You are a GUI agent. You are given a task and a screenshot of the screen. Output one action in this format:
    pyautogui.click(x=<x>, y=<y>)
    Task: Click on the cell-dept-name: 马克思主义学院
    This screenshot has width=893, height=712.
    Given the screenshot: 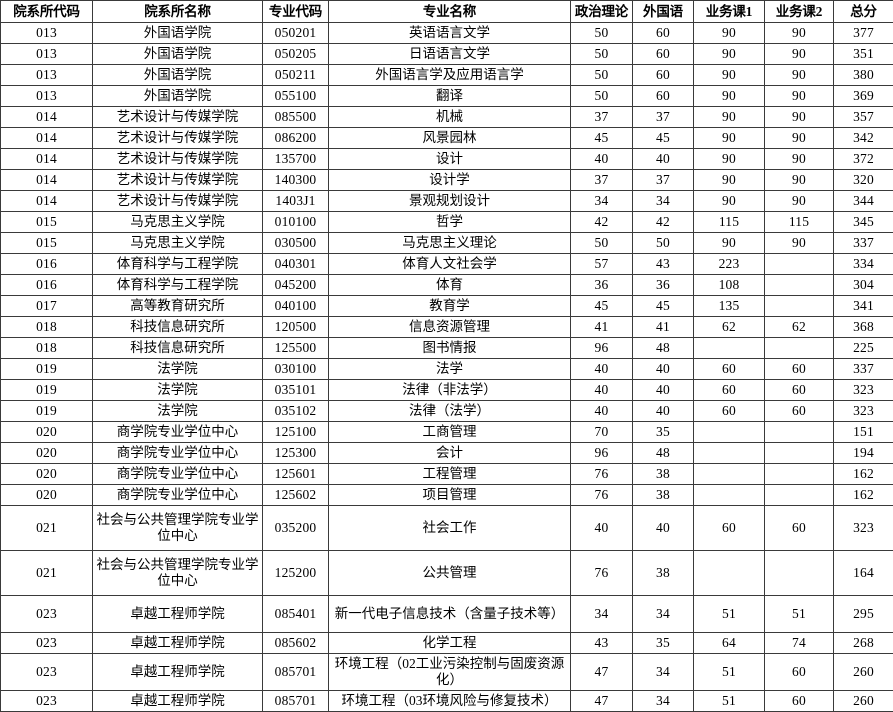 What is the action you would take?
    pyautogui.click(x=178, y=243)
    